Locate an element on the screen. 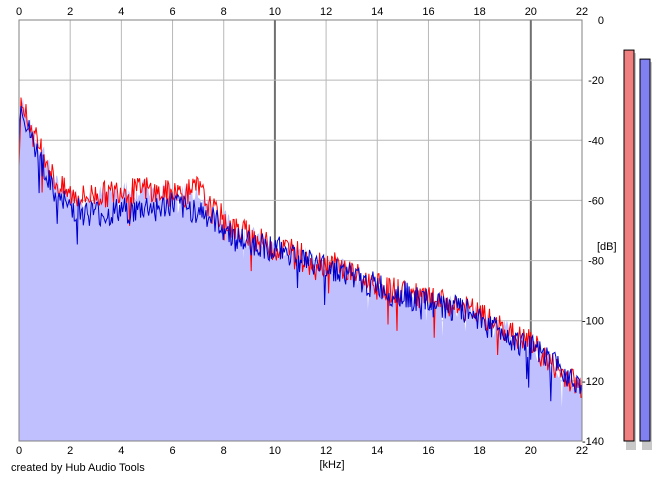  y-tick-label: -20 is located at coordinates (596, 81).